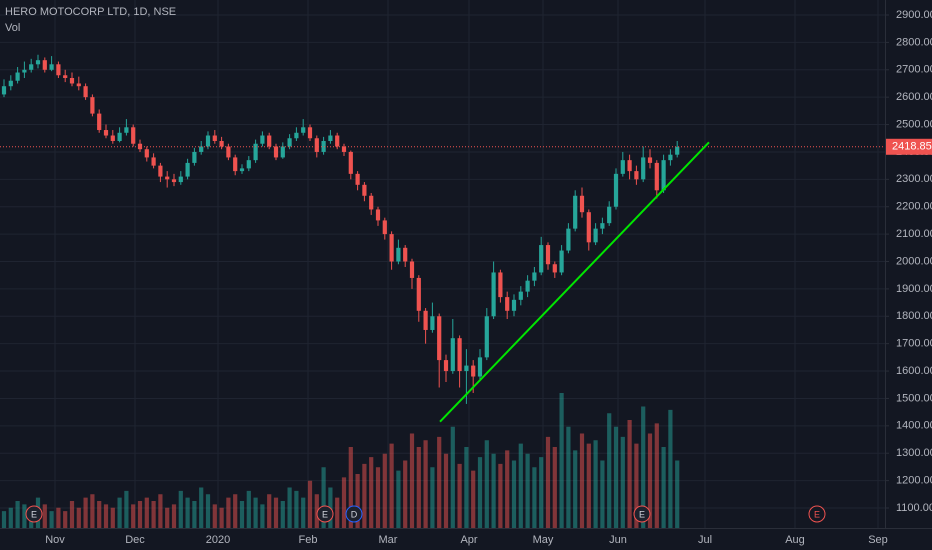 The height and width of the screenshot is (550, 932). What do you see at coordinates (914, 234) in the screenshot?
I see `y-tick-label: 2100.00` at bounding box center [914, 234].